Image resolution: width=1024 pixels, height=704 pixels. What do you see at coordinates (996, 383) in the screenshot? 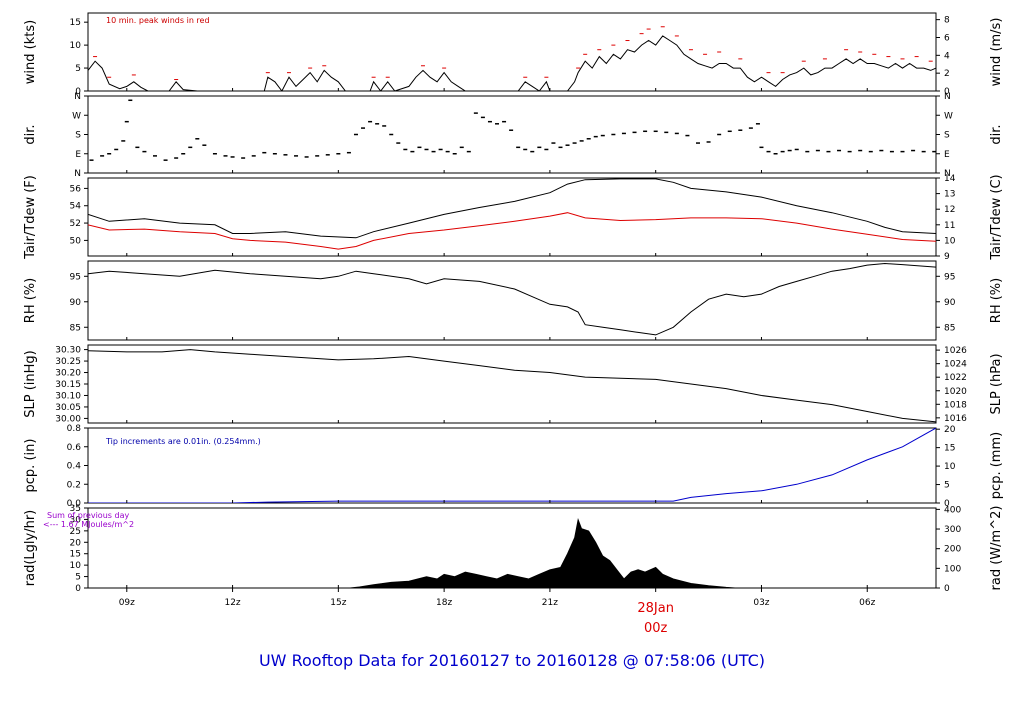
I see `y-axis-label-right: SLP (hPa)` at bounding box center [996, 383].